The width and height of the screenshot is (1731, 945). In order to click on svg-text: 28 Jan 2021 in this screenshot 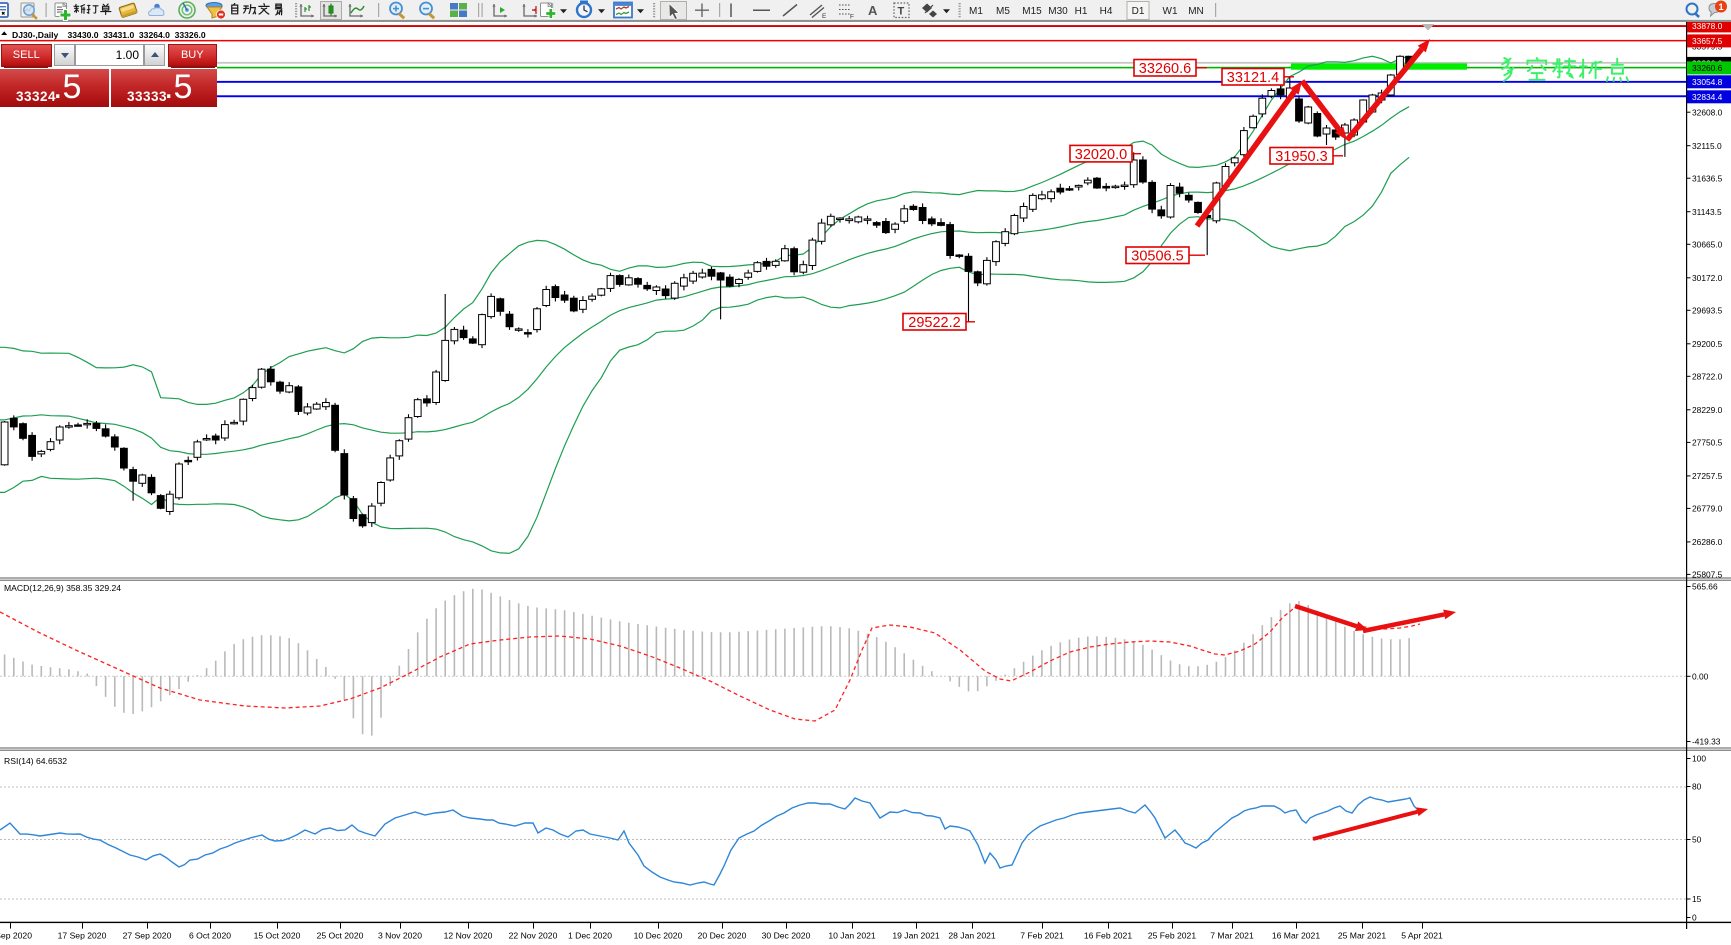, I will do `click(972, 936)`.